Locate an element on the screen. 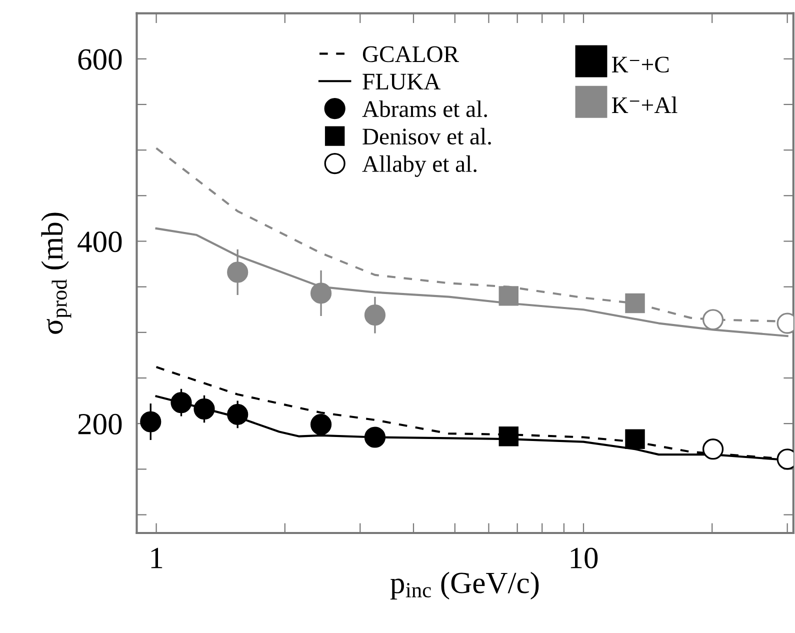 This screenshot has width=795, height=633. x-axis-title: p$_{inc}$ (GeV/c) is located at coordinates (464, 586).